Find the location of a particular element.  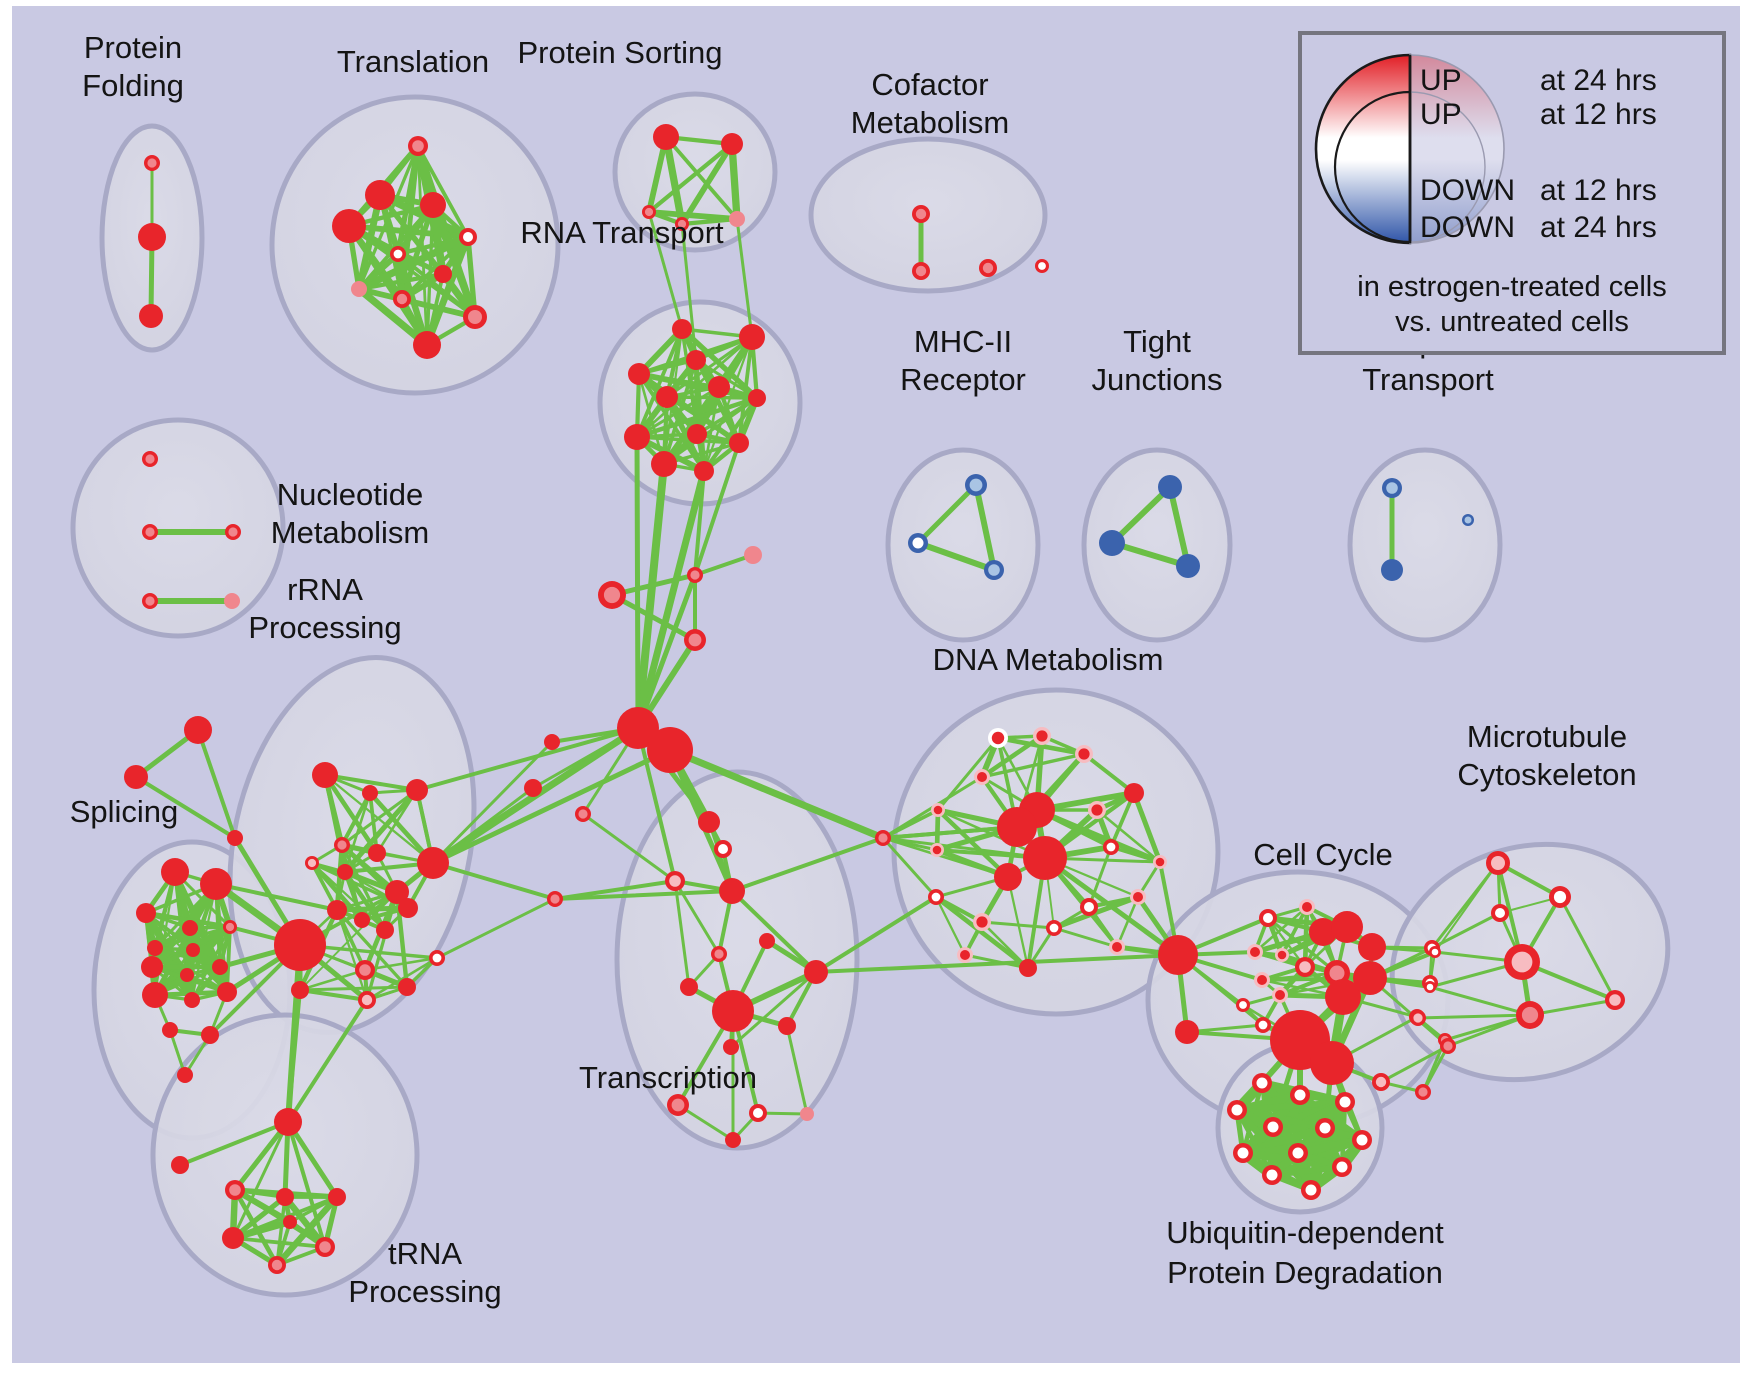

cluster-label-tight-junctions: Junctions is located at coordinates (1157, 379).